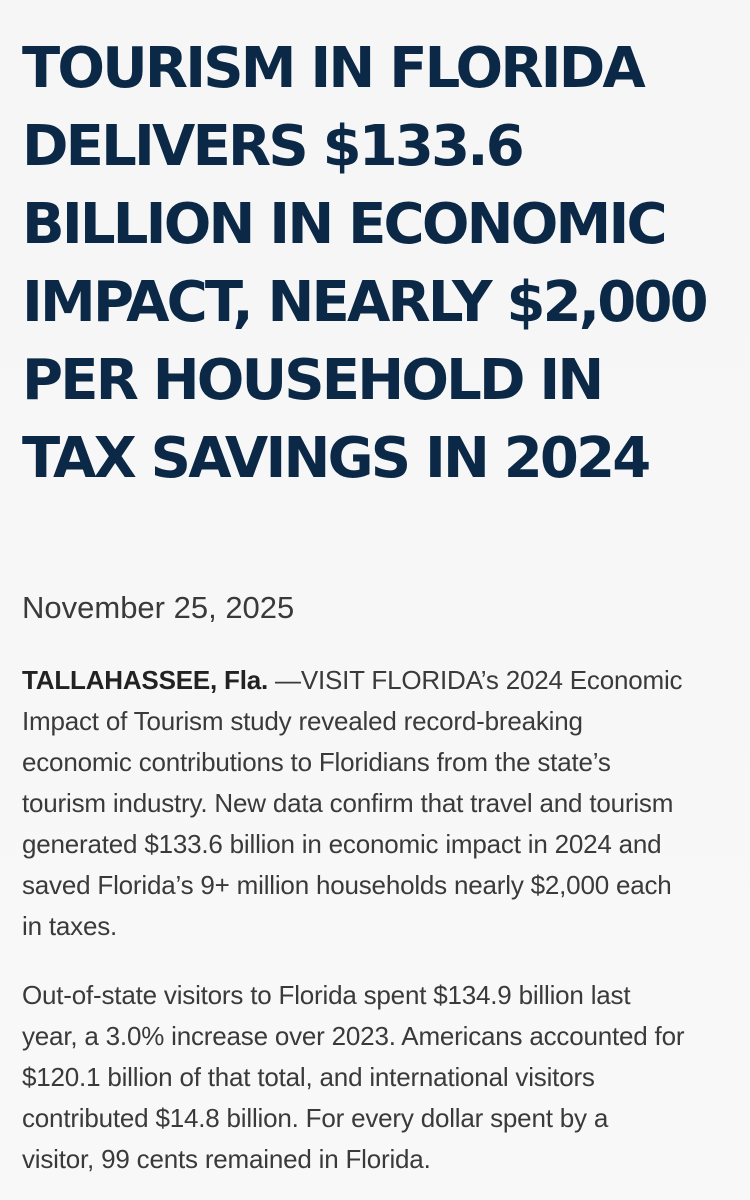  I want to click on headline-line: DELIVERS $133.6, so click(273, 146).